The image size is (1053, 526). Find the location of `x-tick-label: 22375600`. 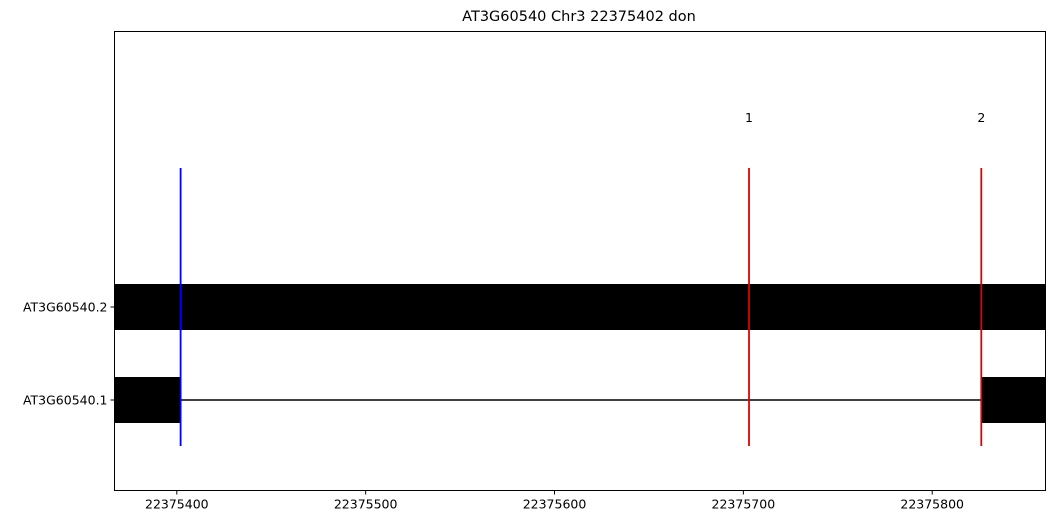

x-tick-label: 22375600 is located at coordinates (555, 504).